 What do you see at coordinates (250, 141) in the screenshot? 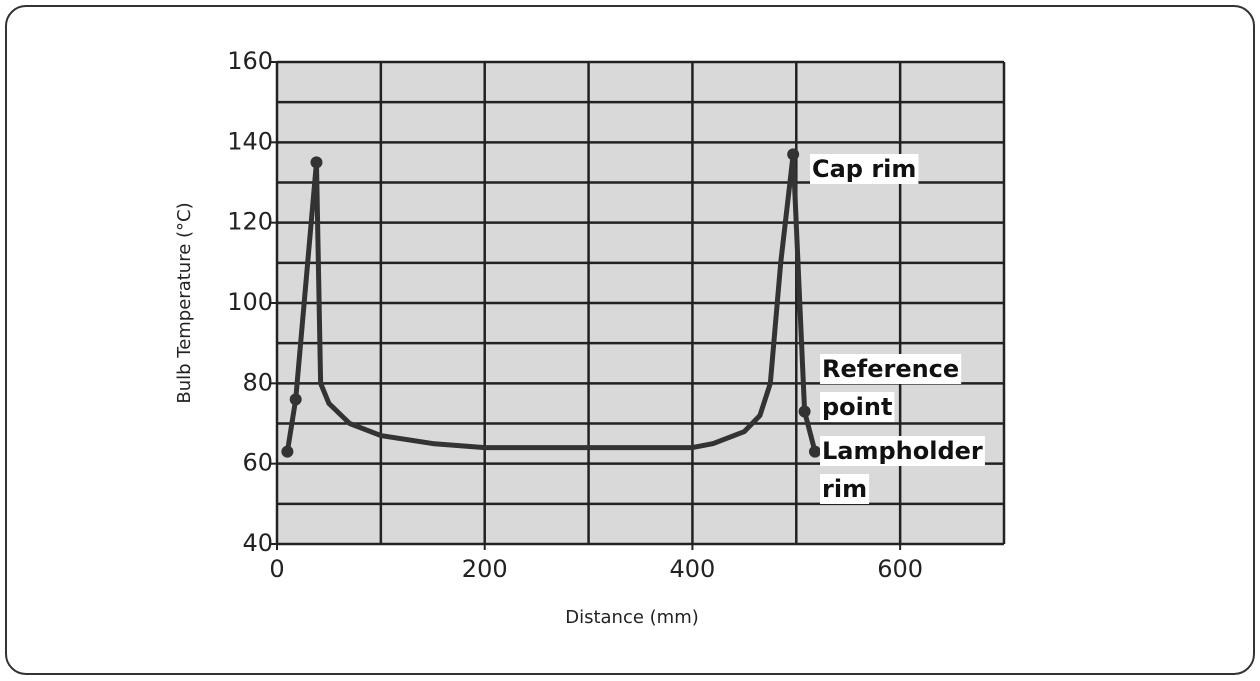
I see `y-tick-label: 140` at bounding box center [250, 141].